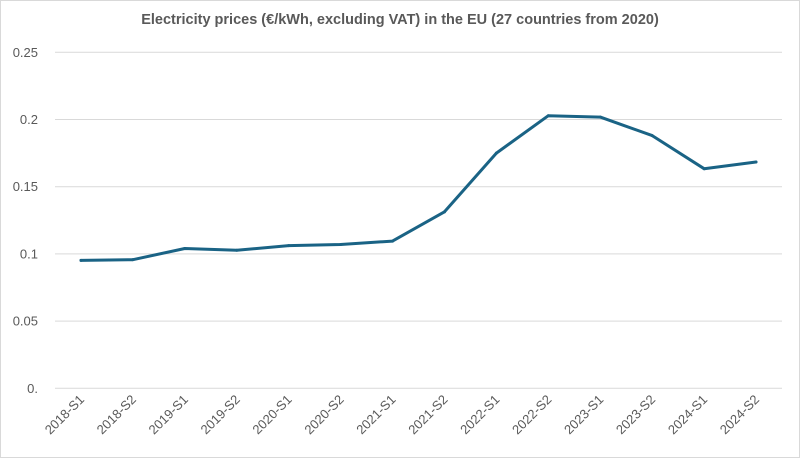  Describe the element at coordinates (323, 414) in the screenshot. I see `x-tick-label: 2020-S2` at that location.